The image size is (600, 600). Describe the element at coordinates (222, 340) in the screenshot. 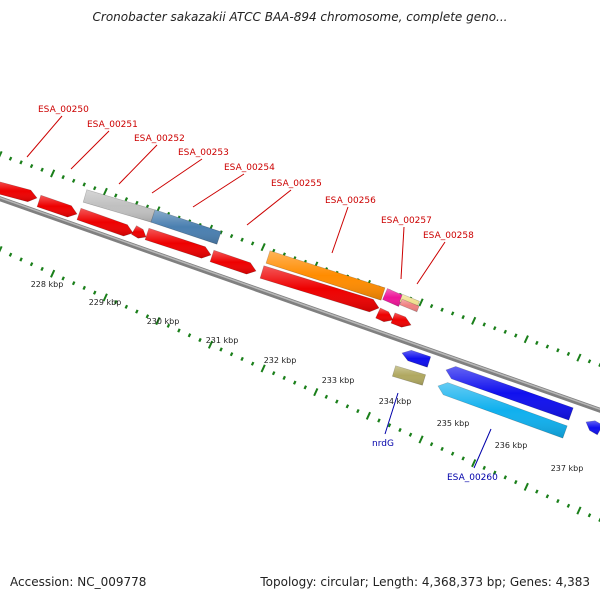

I see `scale-label: 231 kbp` at that location.